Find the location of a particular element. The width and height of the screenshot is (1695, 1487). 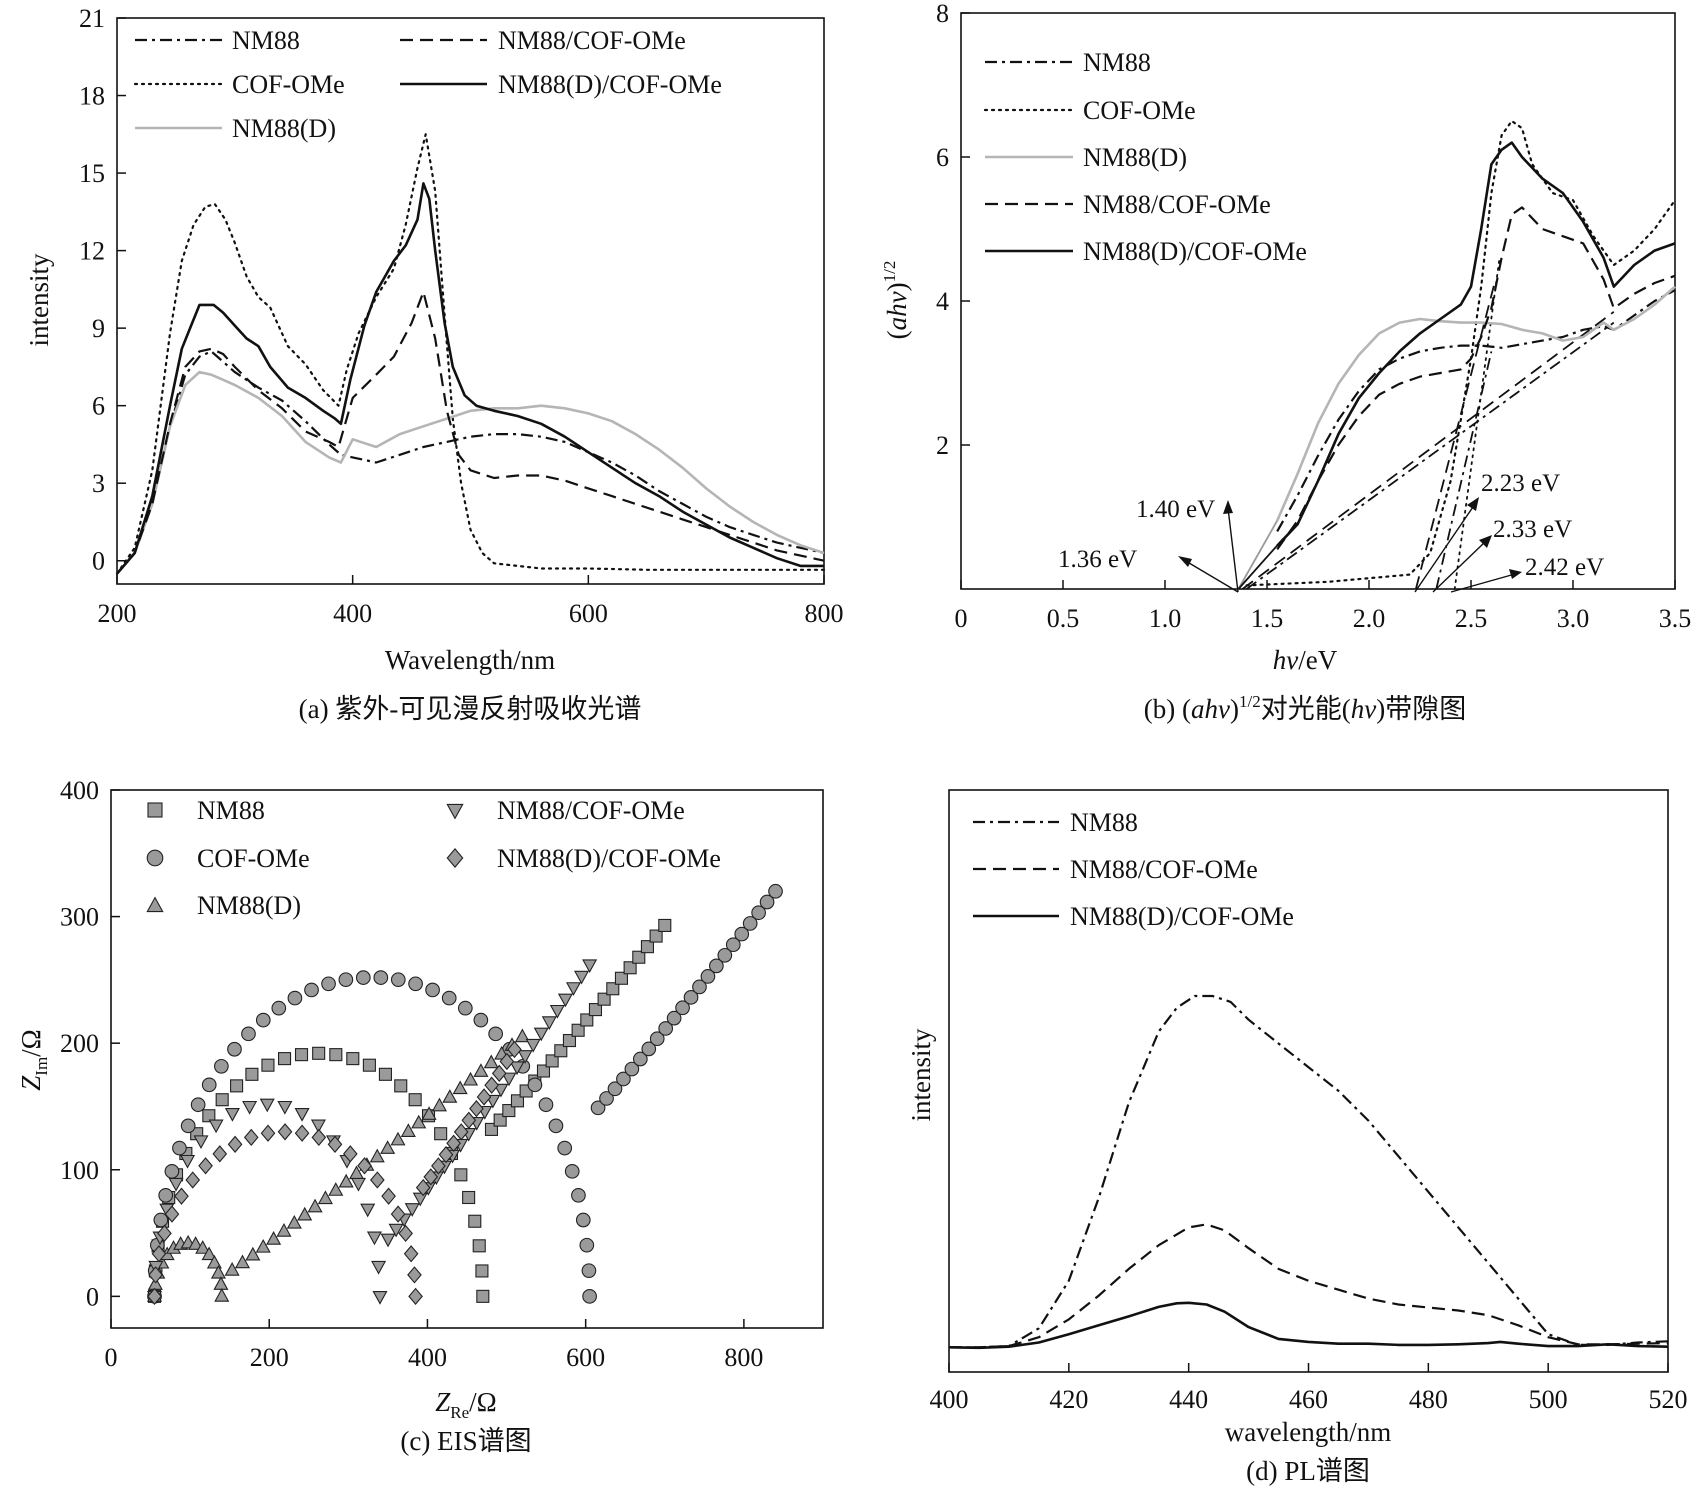

panel-c-series-nm88-d is located at coordinates (338, 1165).